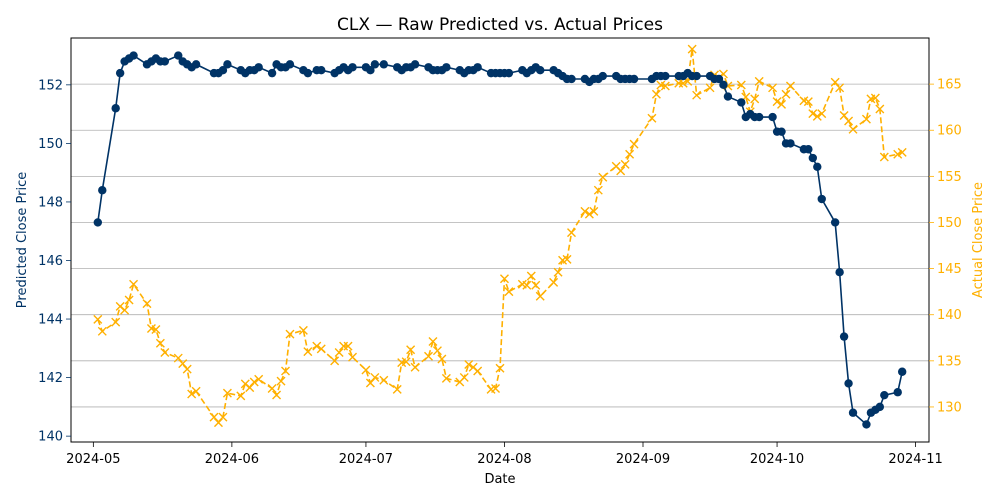 The image size is (1000, 500). I want to click on y-right-tick-label: 130, so click(949, 407).